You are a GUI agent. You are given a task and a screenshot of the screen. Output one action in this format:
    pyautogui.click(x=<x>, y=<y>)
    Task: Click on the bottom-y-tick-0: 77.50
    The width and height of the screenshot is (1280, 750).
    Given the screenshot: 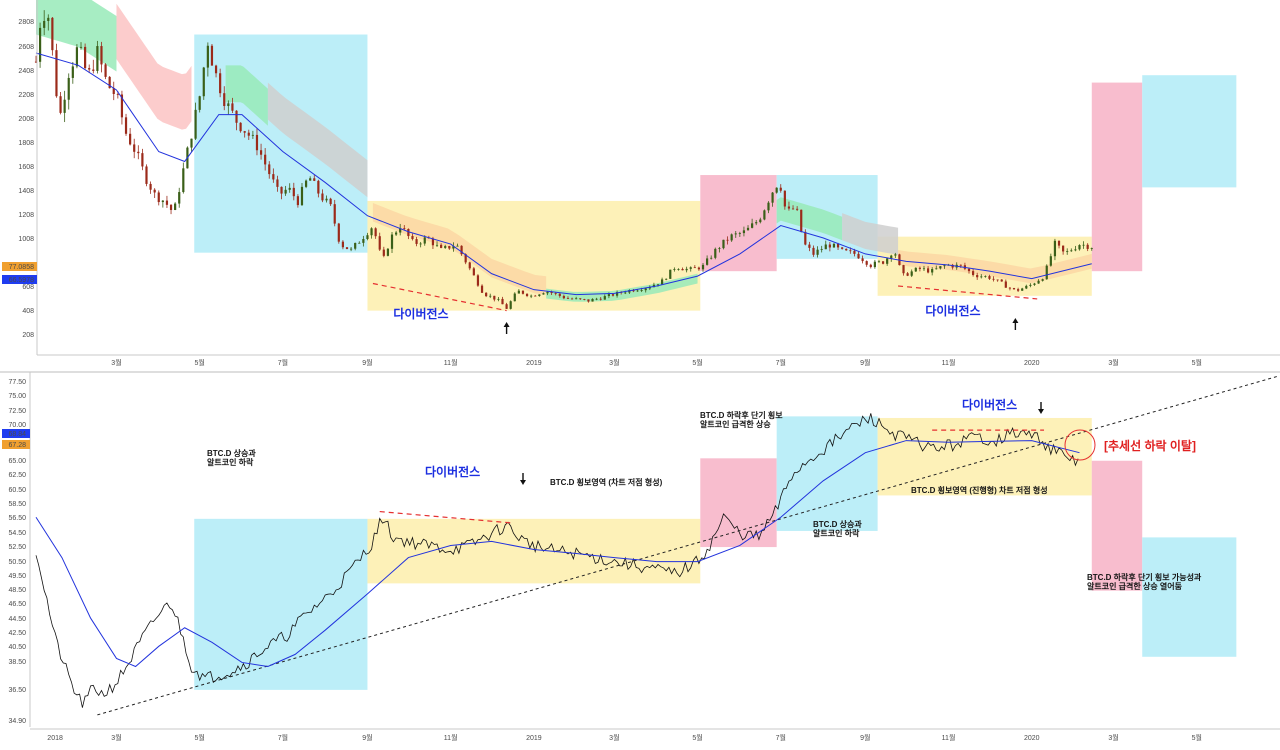 What is the action you would take?
    pyautogui.click(x=17, y=382)
    